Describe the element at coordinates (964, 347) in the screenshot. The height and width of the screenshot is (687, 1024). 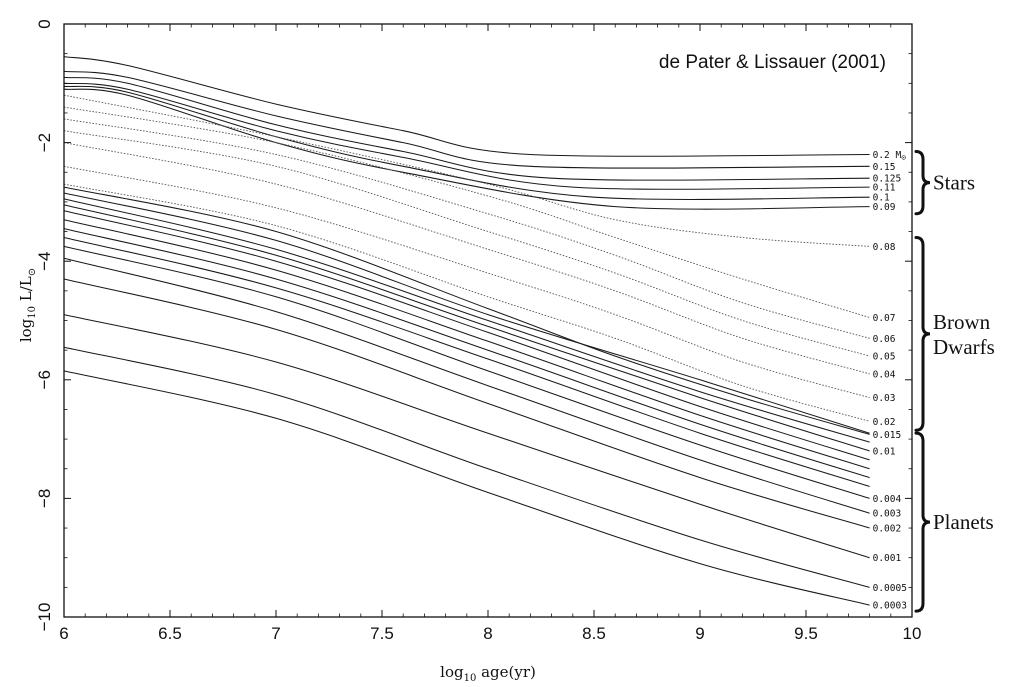
I see `group-label-line2: Dwarfs` at that location.